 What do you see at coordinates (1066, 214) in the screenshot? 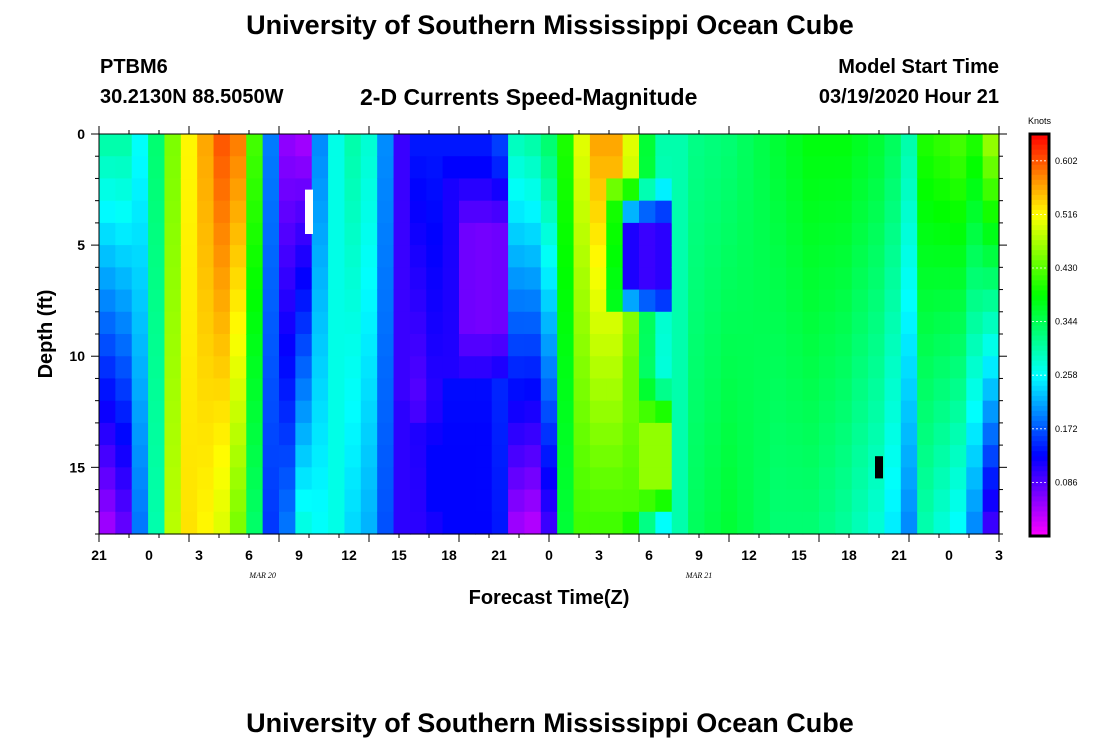
I see `colorbar-tick-label: 0.516` at bounding box center [1066, 214].